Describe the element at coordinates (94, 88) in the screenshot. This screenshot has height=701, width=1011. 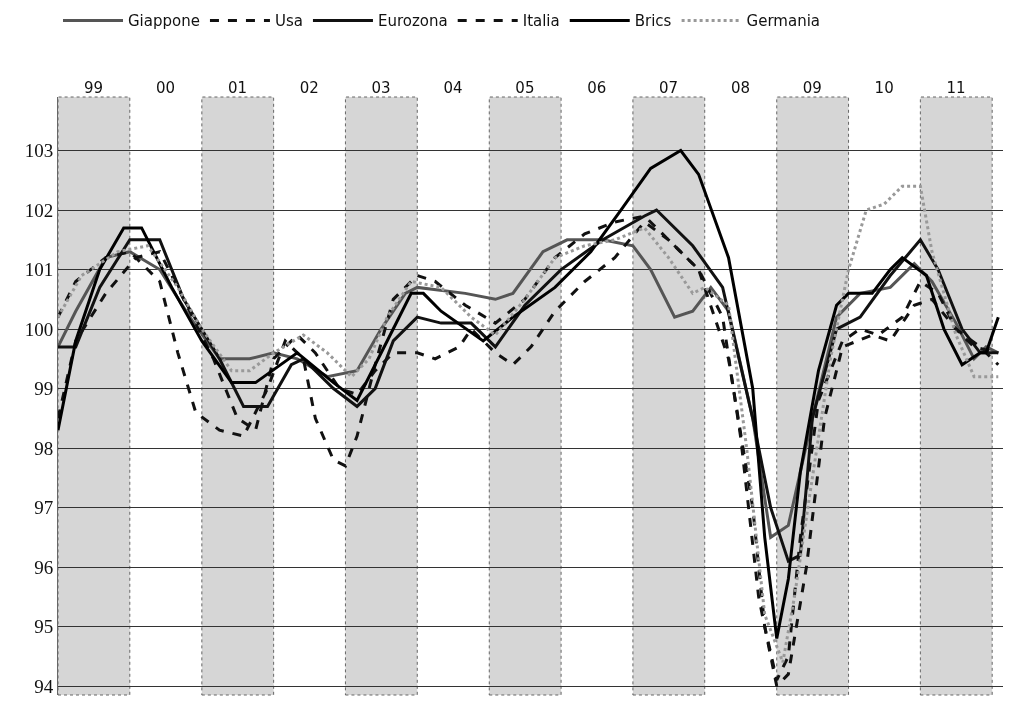
I see `x-tick-label: 99` at that location.